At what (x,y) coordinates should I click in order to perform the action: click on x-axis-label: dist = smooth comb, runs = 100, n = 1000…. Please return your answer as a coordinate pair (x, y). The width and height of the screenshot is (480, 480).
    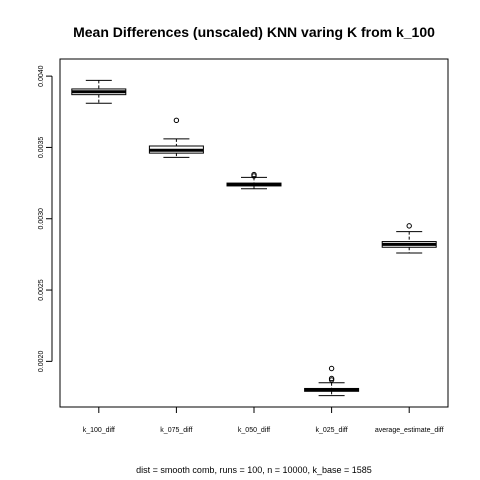
    Looking at the image, I should click on (254, 470).